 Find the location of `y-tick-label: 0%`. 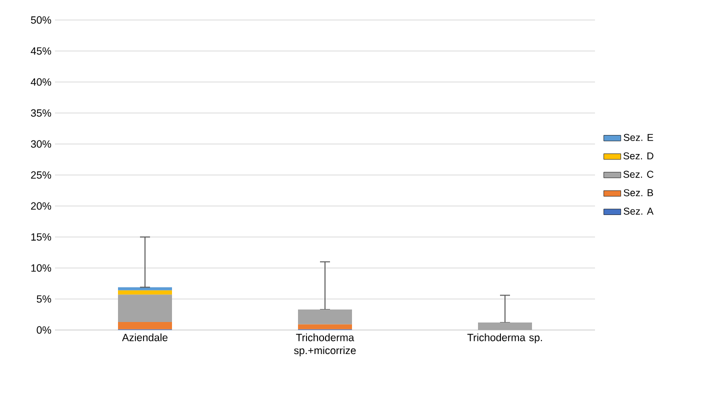

y-tick-label: 0% is located at coordinates (44, 330).